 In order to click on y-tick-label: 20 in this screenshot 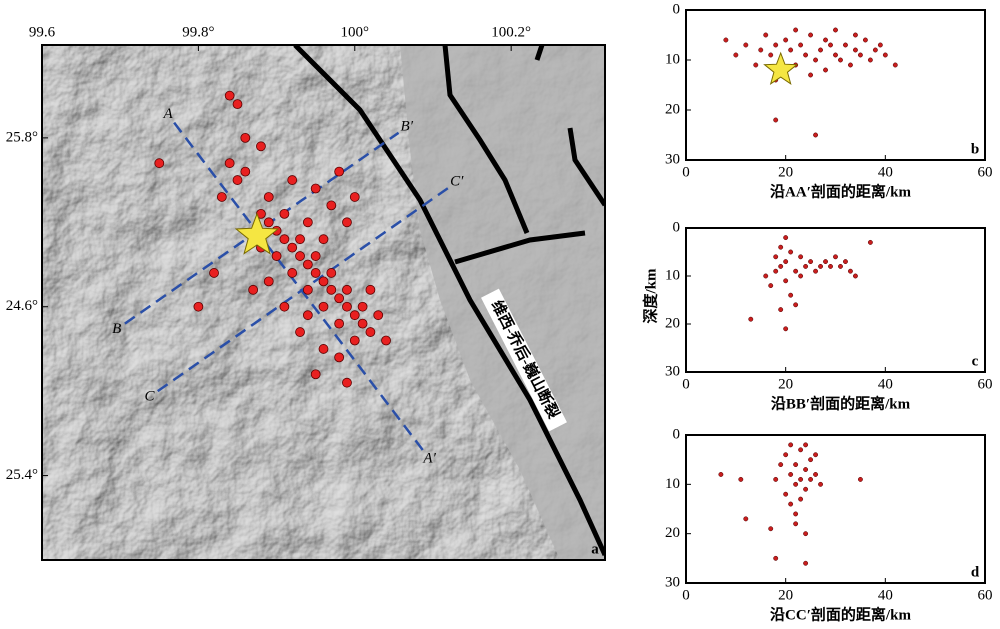, I will do `click(672, 323)`.